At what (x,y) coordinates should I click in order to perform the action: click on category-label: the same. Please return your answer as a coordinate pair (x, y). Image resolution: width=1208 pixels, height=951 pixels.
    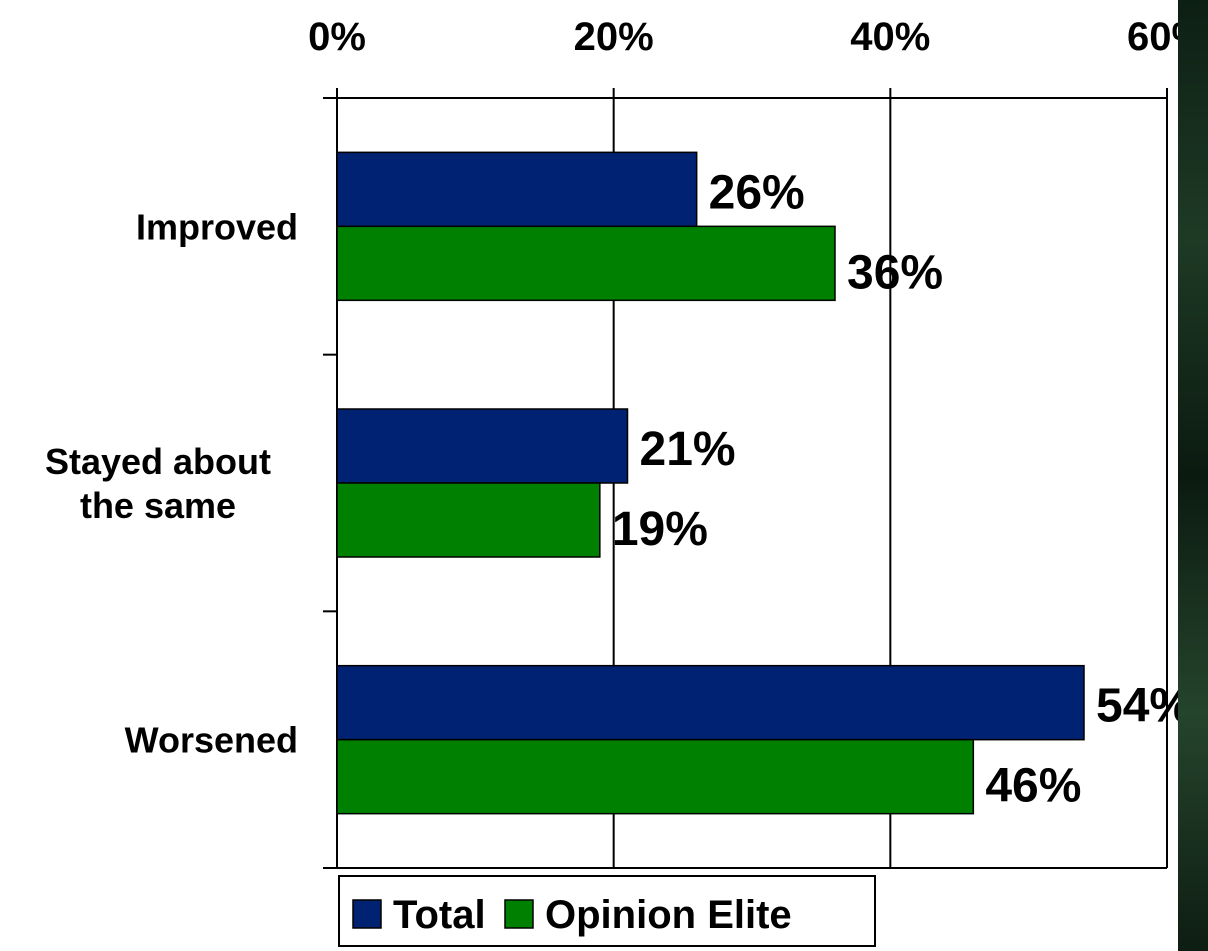
    Looking at the image, I should click on (158, 505).